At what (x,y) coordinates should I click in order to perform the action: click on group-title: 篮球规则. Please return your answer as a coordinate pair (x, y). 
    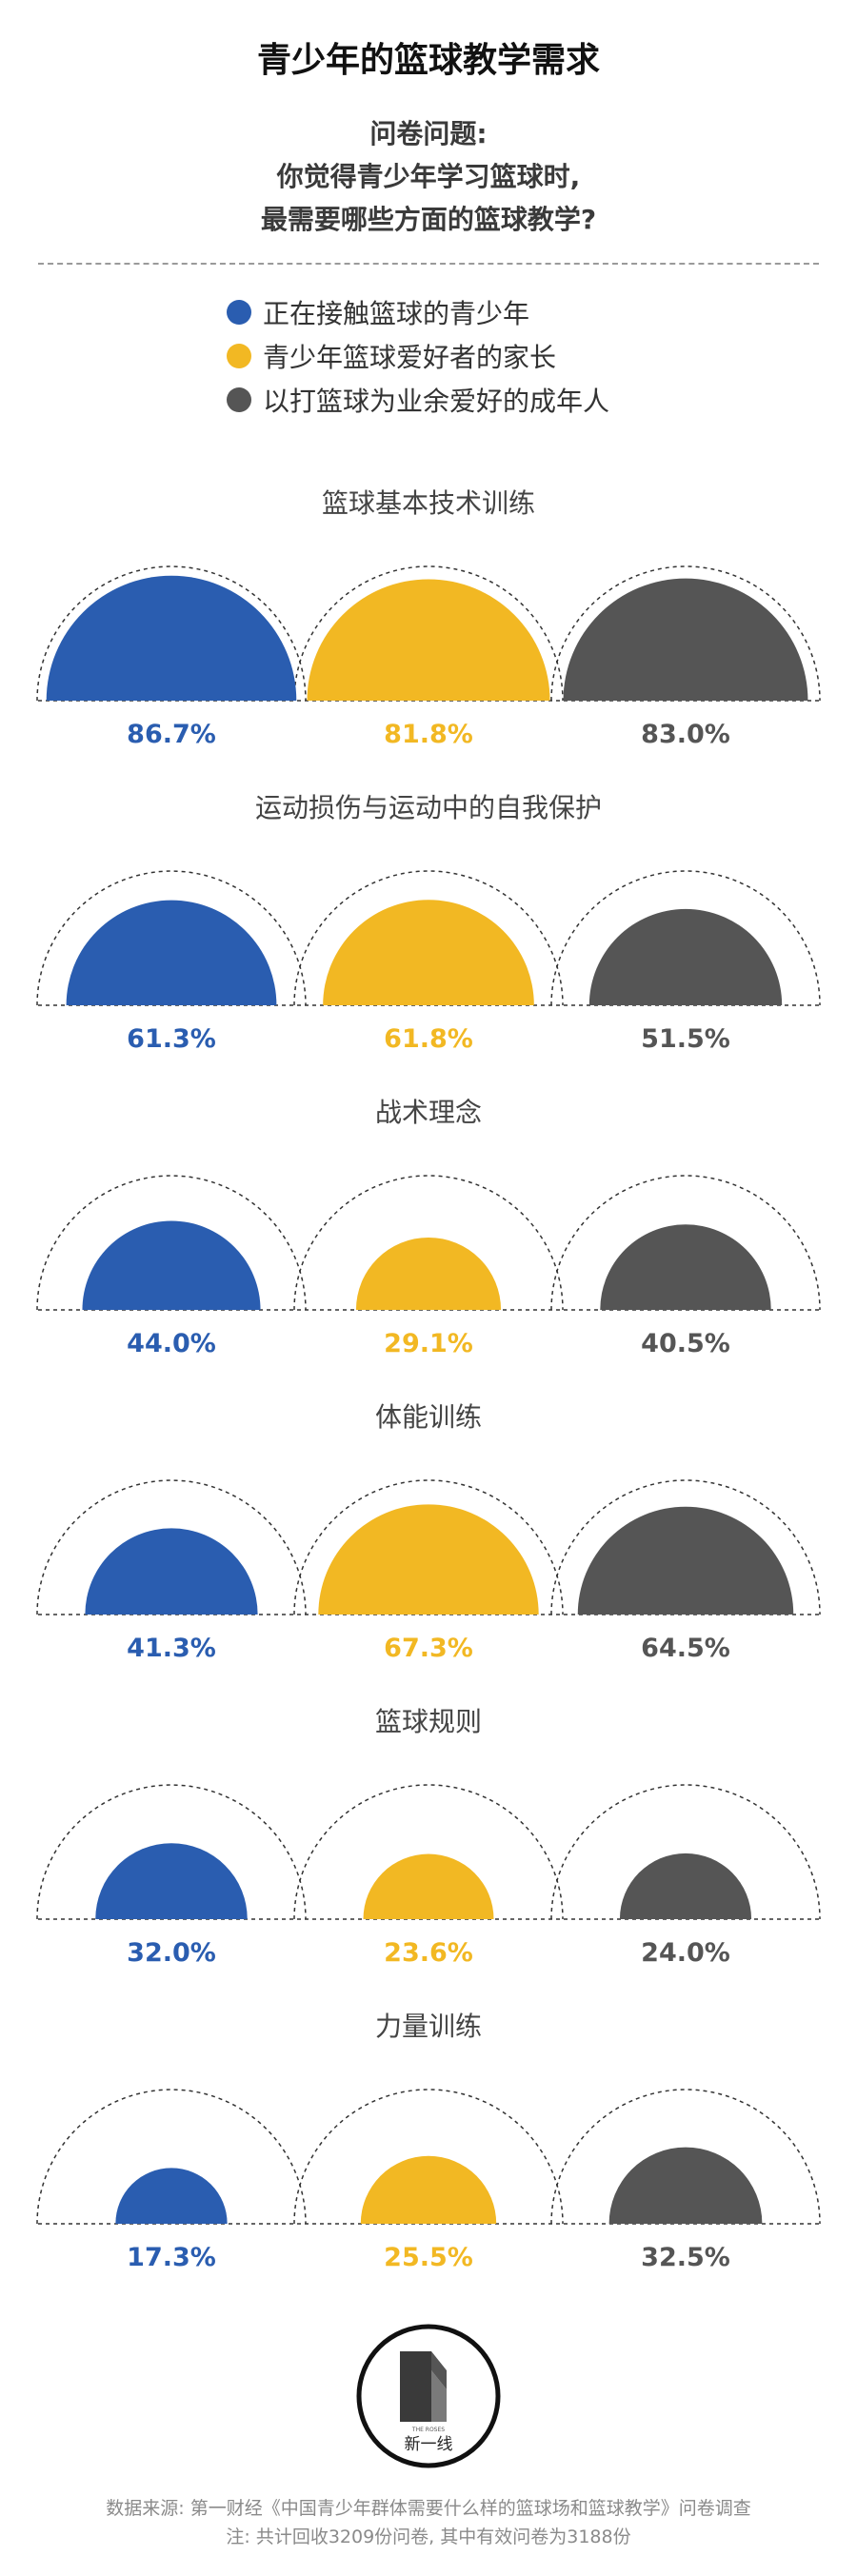
    Looking at the image, I should click on (428, 1722).